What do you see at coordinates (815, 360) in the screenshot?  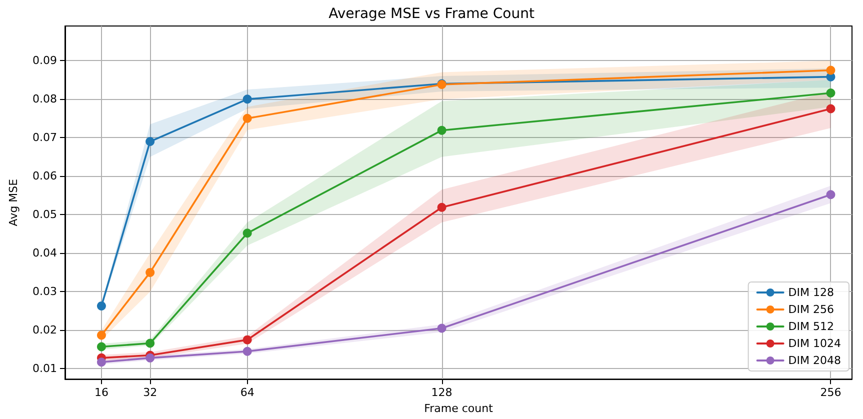 I see `legend-label: DIM 2048` at bounding box center [815, 360].